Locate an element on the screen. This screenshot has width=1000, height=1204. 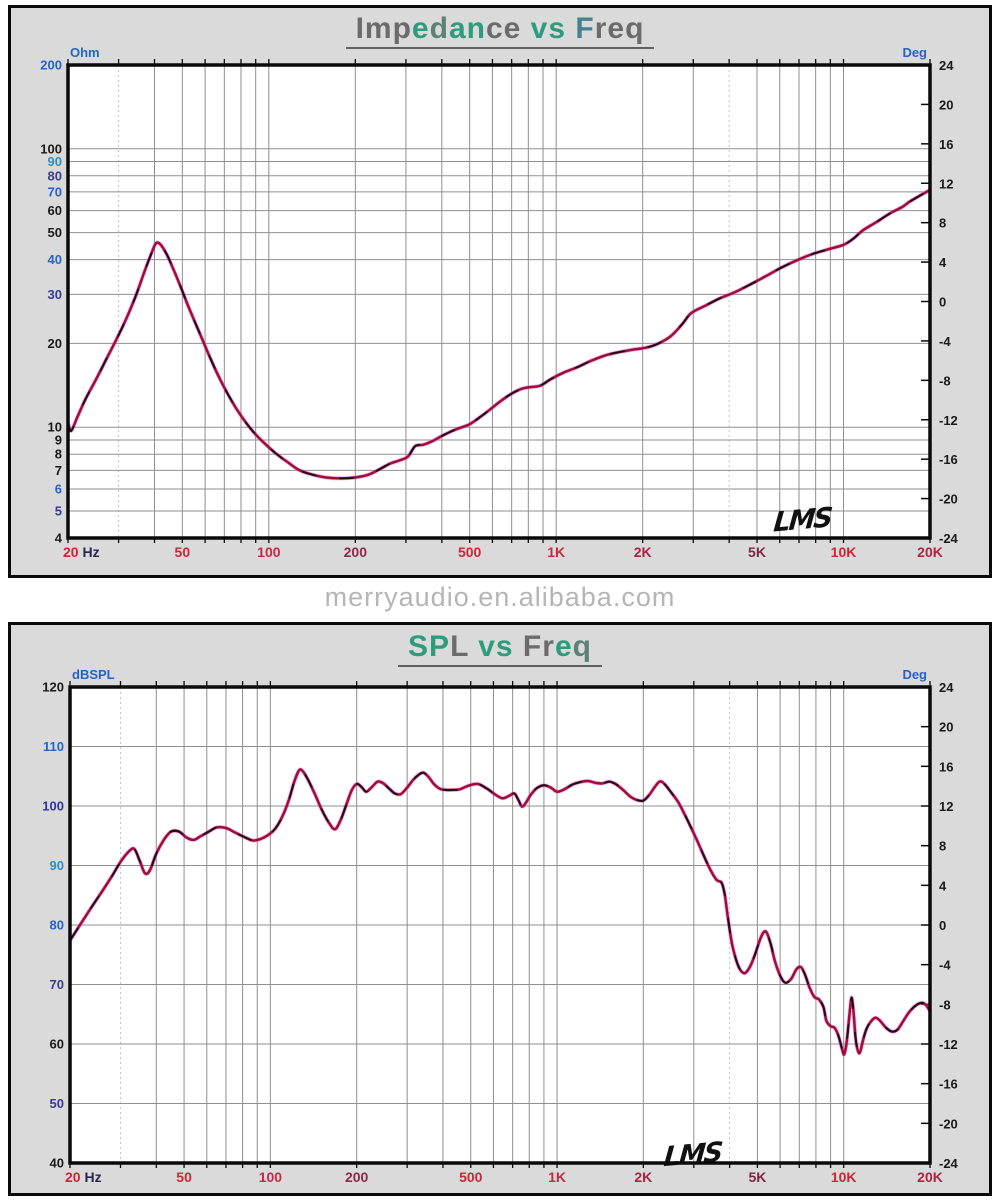
title-letter: I is located at coordinates (360, 28).